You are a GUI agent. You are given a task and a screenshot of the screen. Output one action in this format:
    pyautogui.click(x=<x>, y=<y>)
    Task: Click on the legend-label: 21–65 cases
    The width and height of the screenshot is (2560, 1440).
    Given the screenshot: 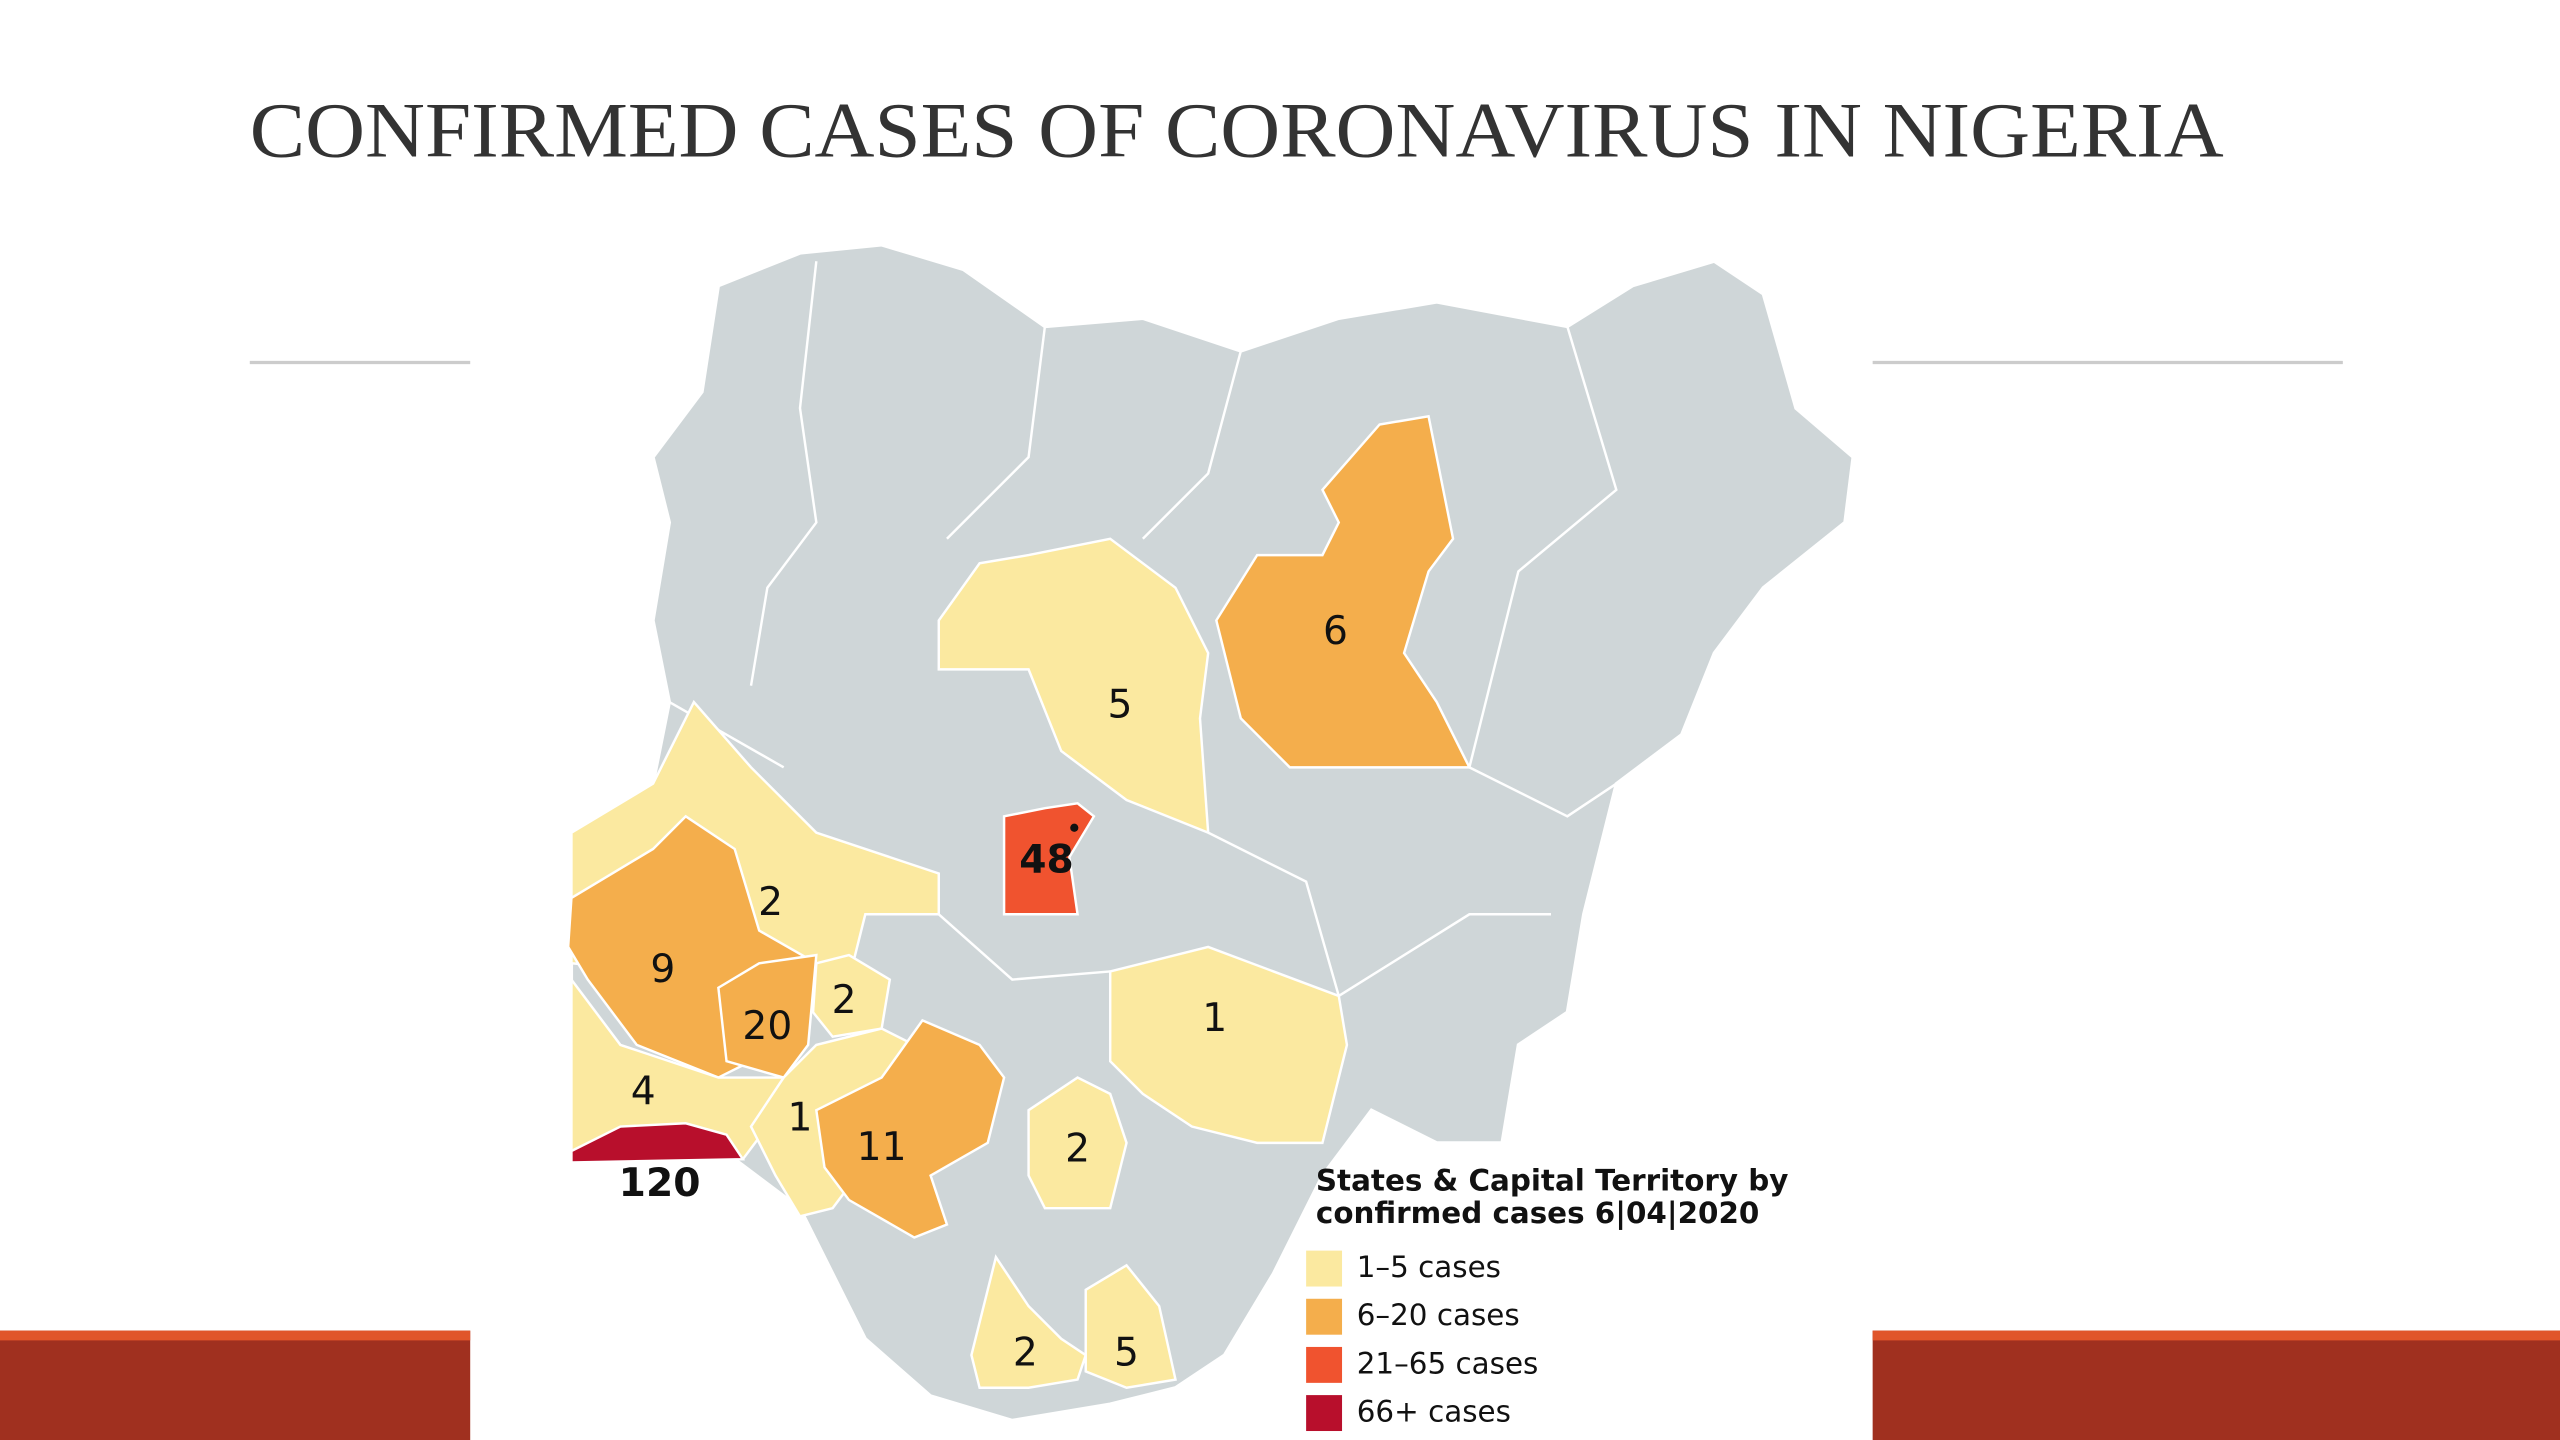 What is the action you would take?
    pyautogui.click(x=1448, y=1363)
    